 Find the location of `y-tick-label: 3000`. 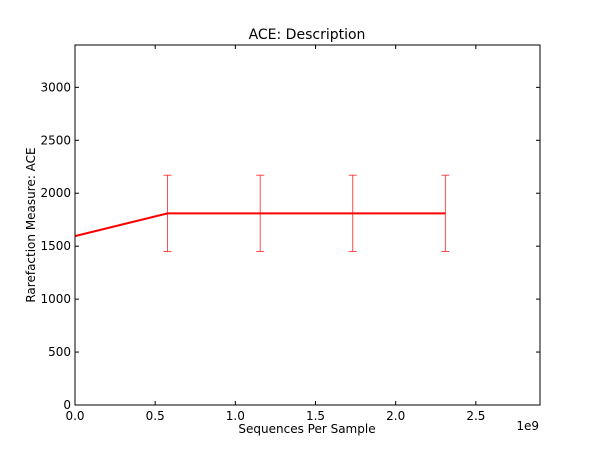

y-tick-label: 3000 is located at coordinates (55, 87).